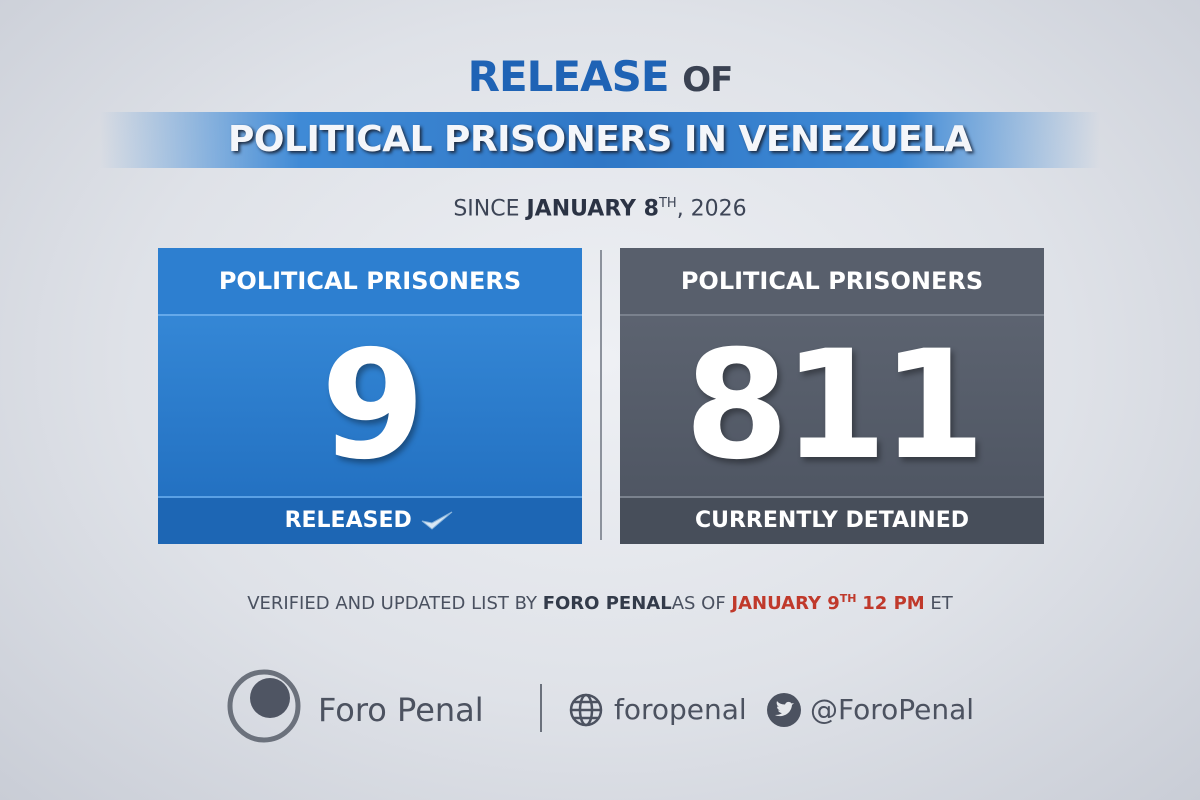 This screenshot has height=800, width=1200. I want to click on twitter-icon, so click(784, 710).